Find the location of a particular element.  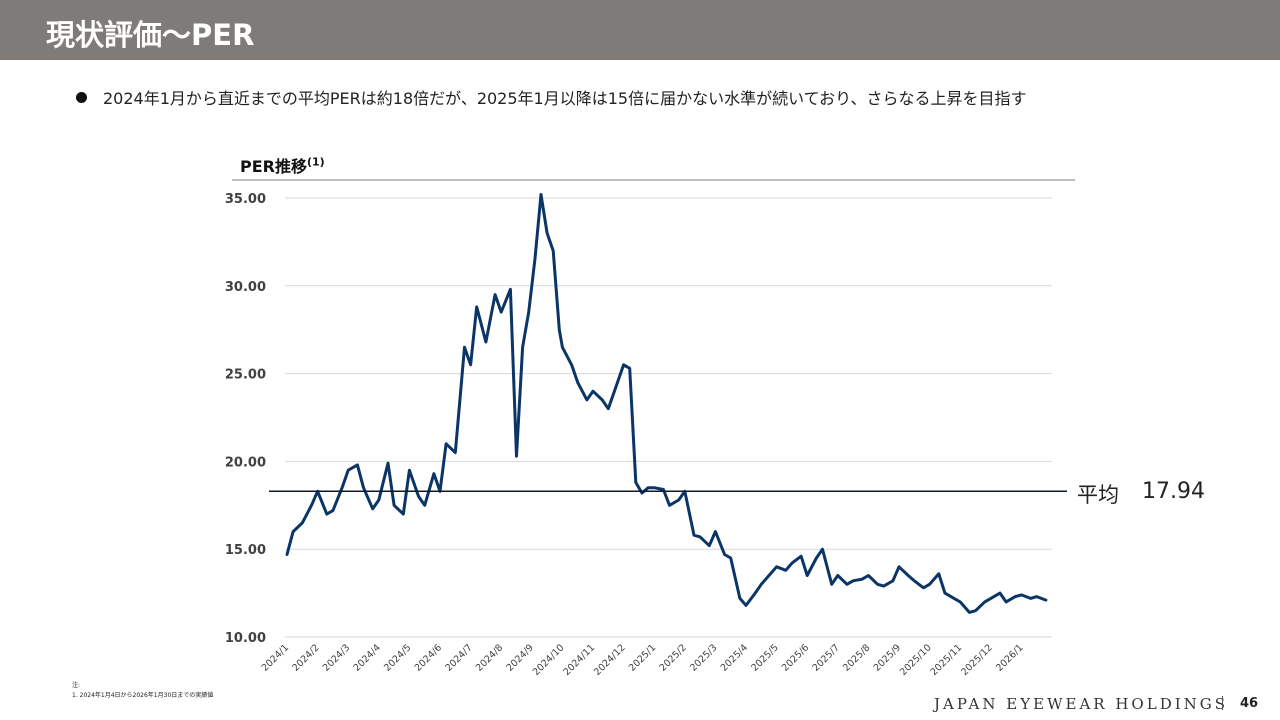

x-tick-label: 2024/6 is located at coordinates (428, 657).